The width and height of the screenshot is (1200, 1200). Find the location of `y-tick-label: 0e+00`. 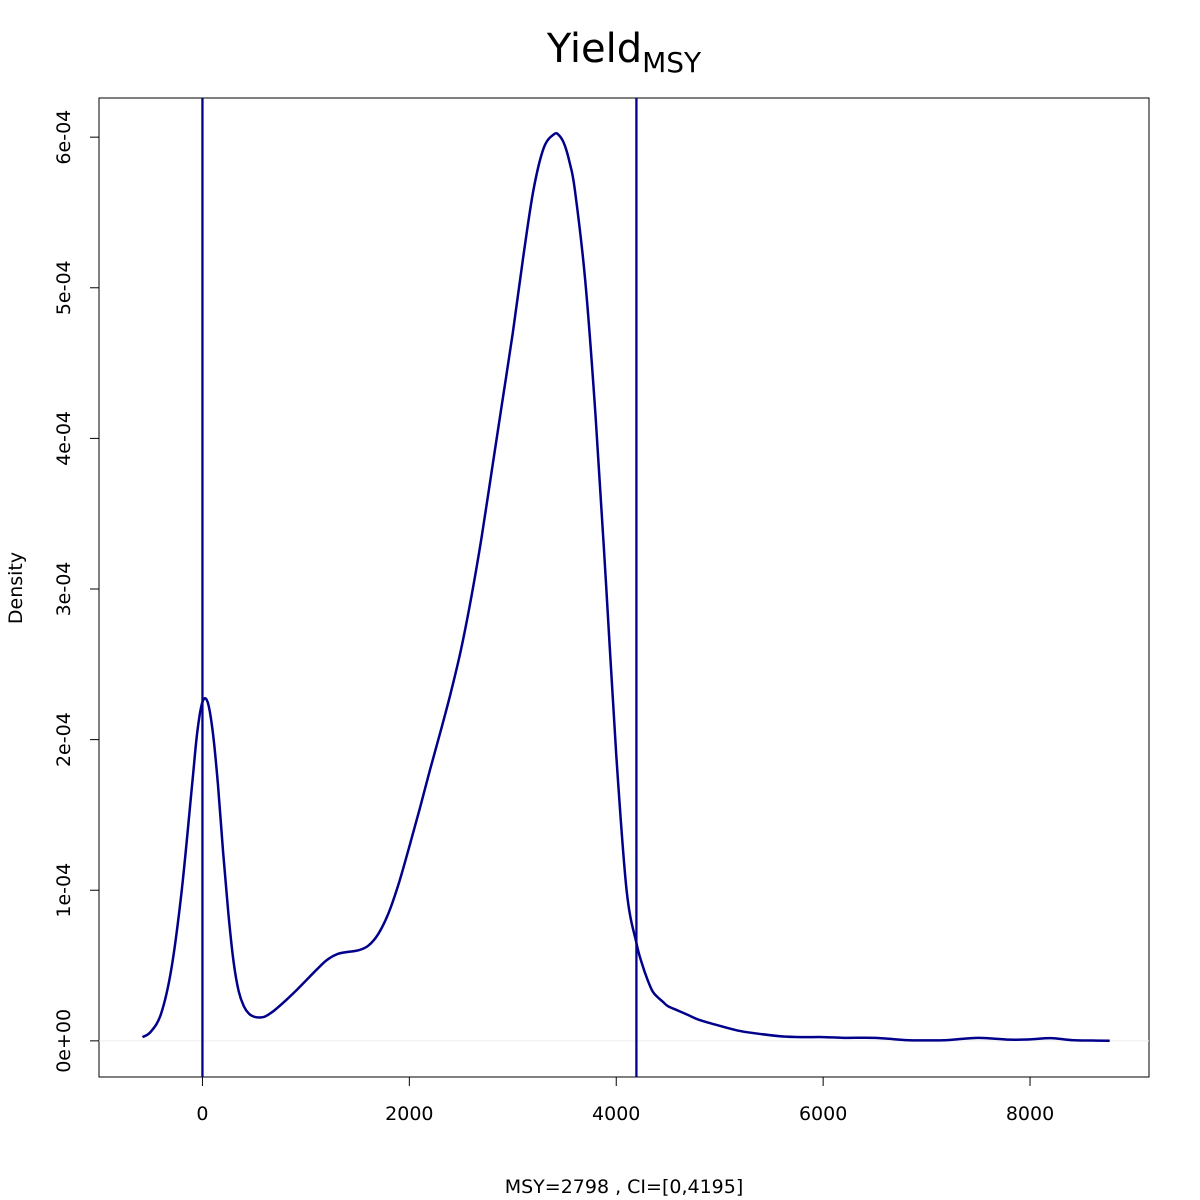

y-tick-label: 0e+00 is located at coordinates (64, 1041).